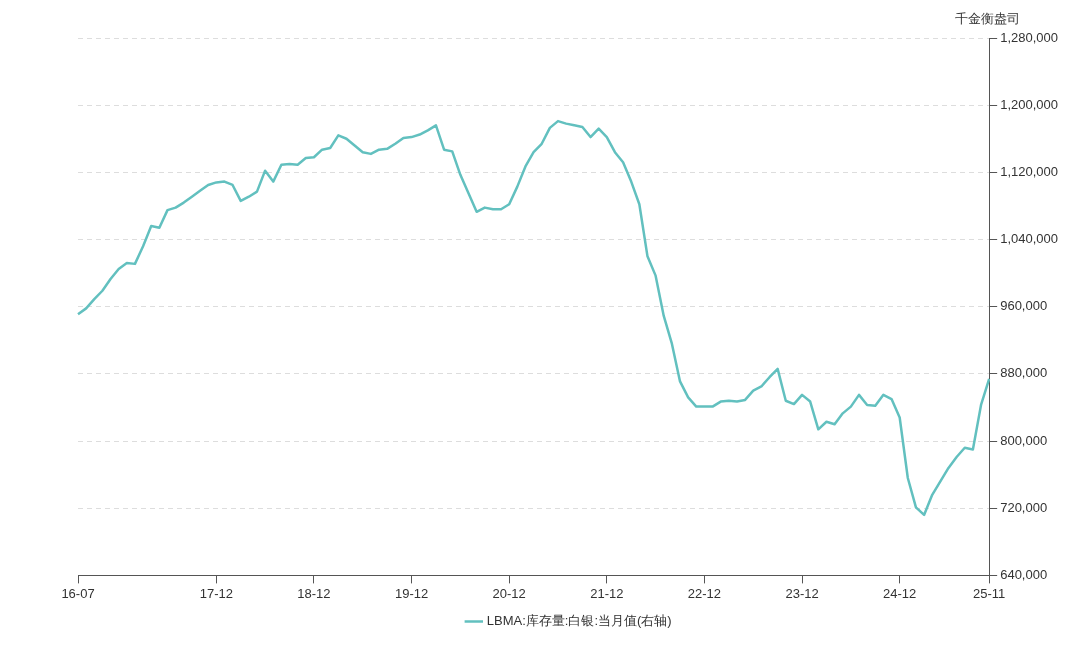 The width and height of the screenshot is (1079, 647). What do you see at coordinates (1024, 440) in the screenshot?
I see `y-tick-label: 800,000` at bounding box center [1024, 440].